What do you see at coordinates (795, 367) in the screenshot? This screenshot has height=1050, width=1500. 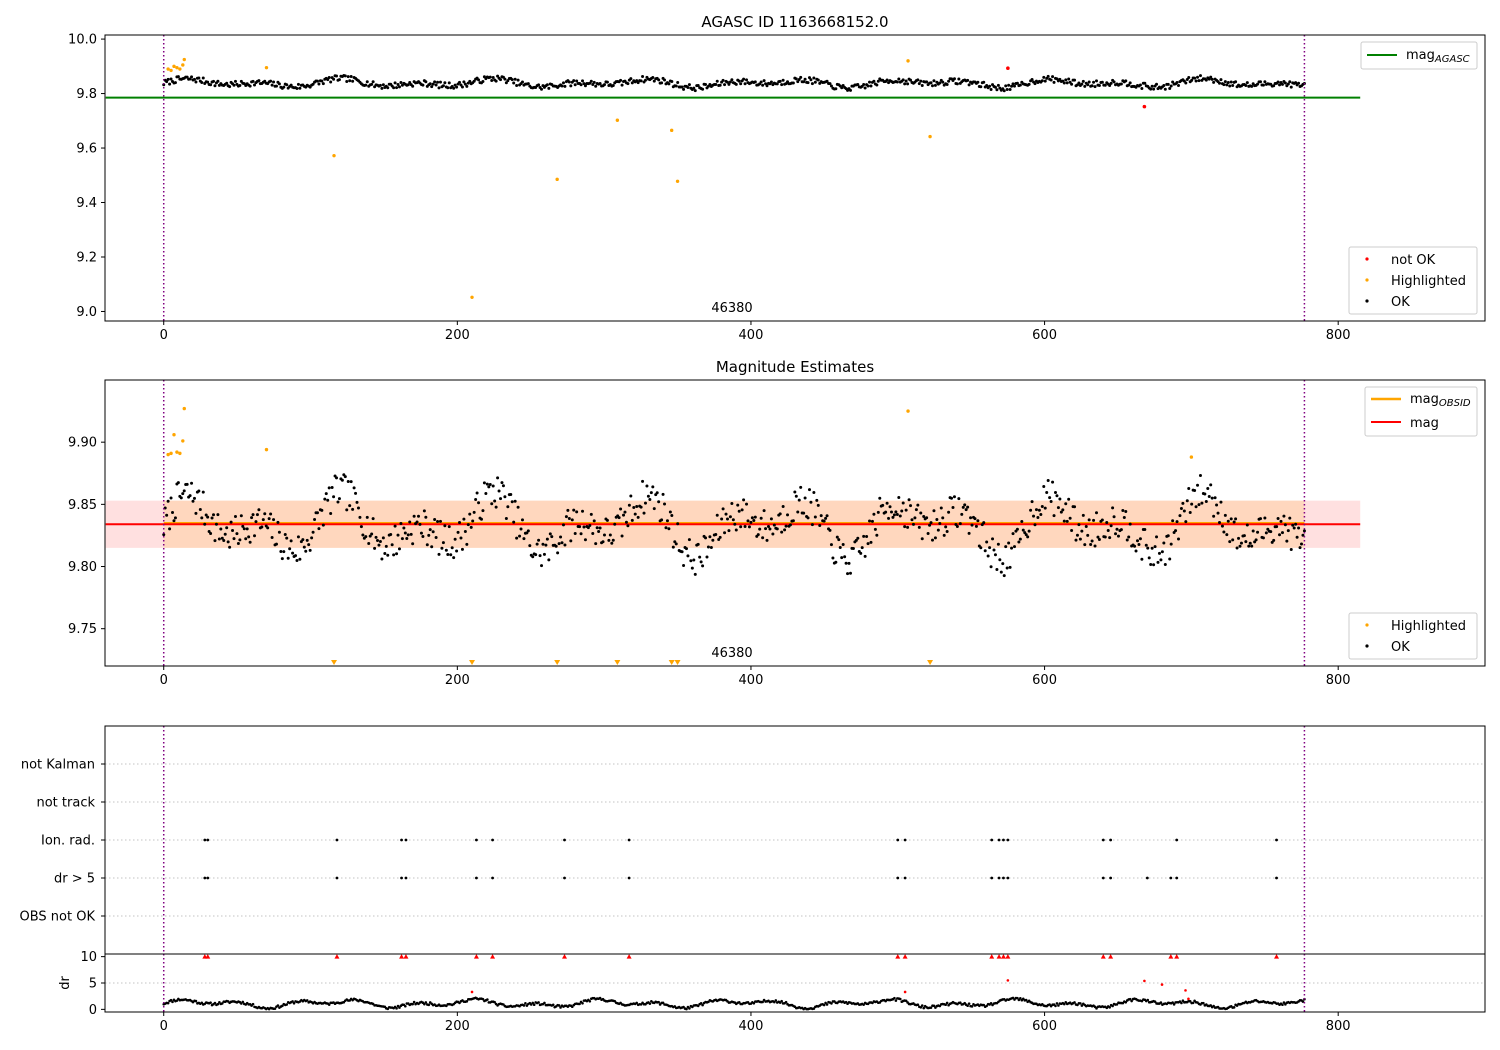 I see `panel2-title: Magnitude Estimates` at bounding box center [795, 367].